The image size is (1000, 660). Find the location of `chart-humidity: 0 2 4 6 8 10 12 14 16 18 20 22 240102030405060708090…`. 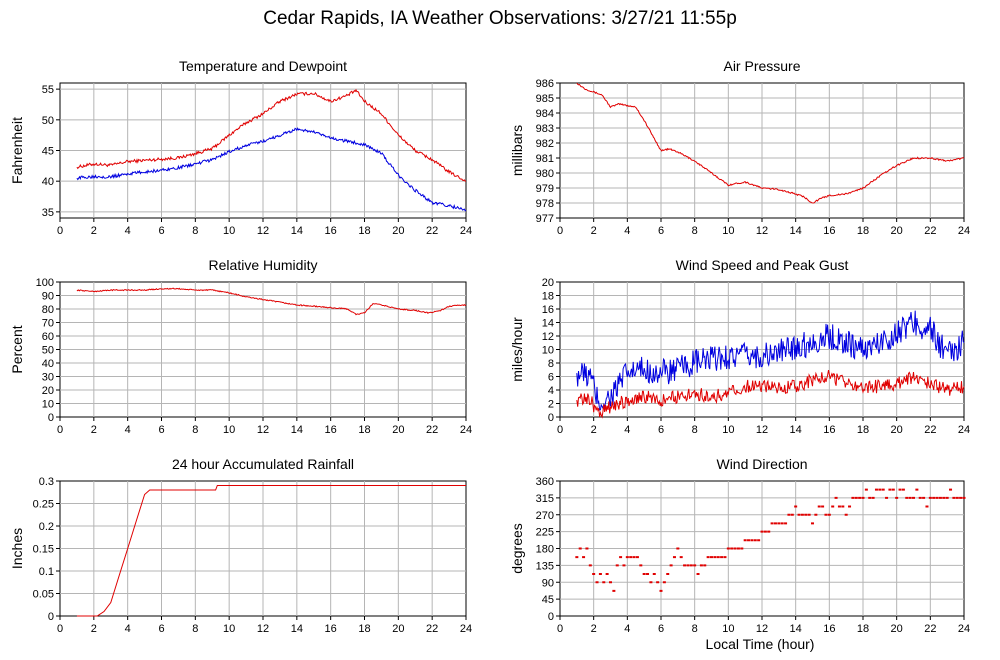

chart-humidity: 0 2 4 6 8 10 12 14 16 18 20 22 240102030405060708090… is located at coordinates (240, 346).